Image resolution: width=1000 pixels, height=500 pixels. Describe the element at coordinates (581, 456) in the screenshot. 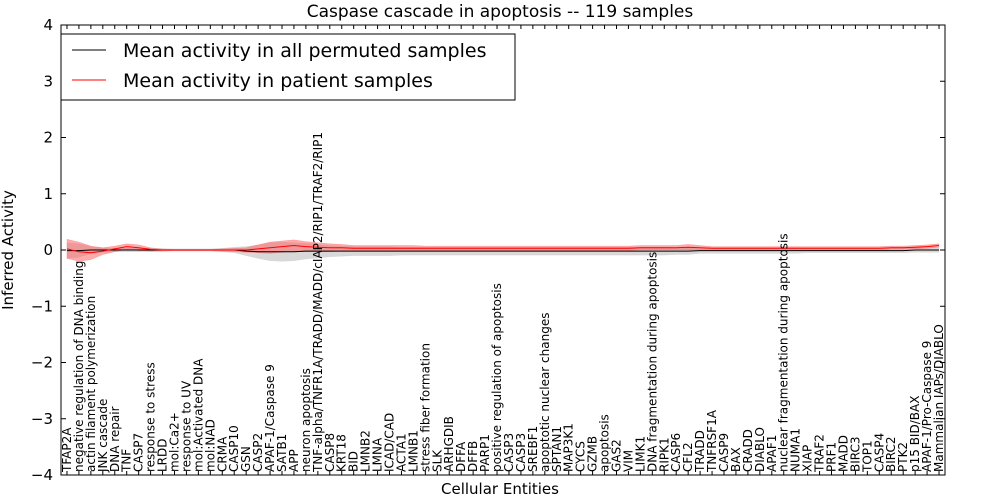

I see `entity-label: CYCS` at that location.